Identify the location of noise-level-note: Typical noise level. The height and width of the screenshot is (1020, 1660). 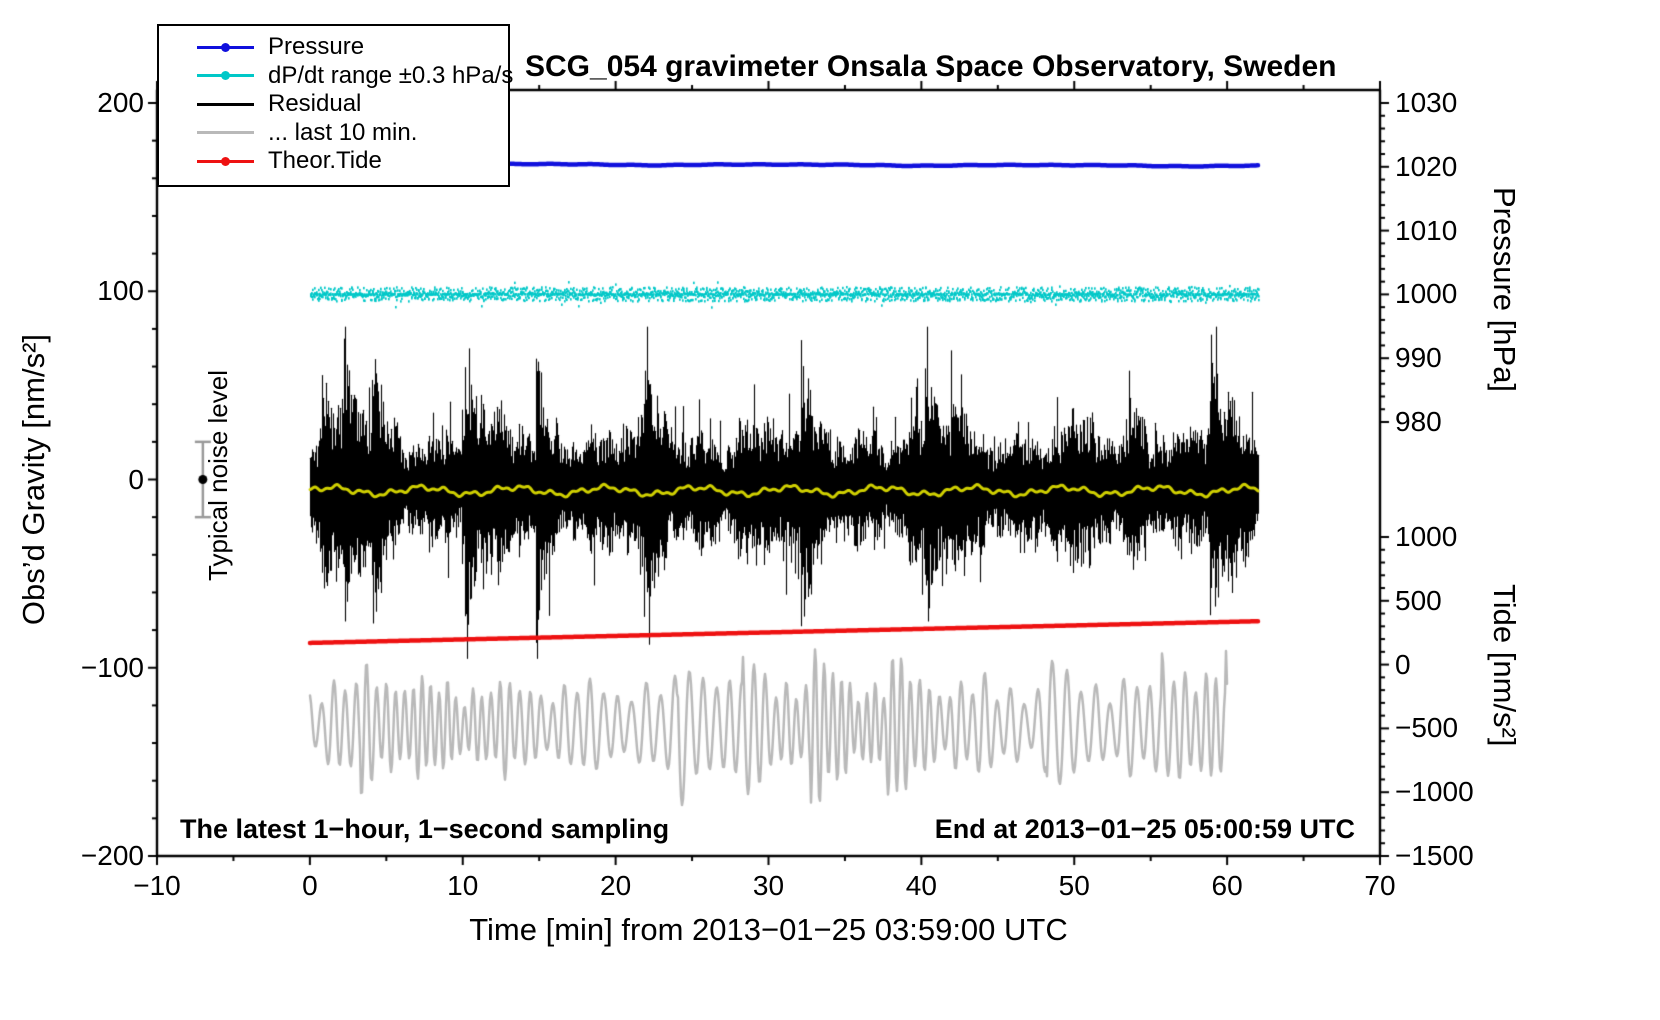
(217, 475).